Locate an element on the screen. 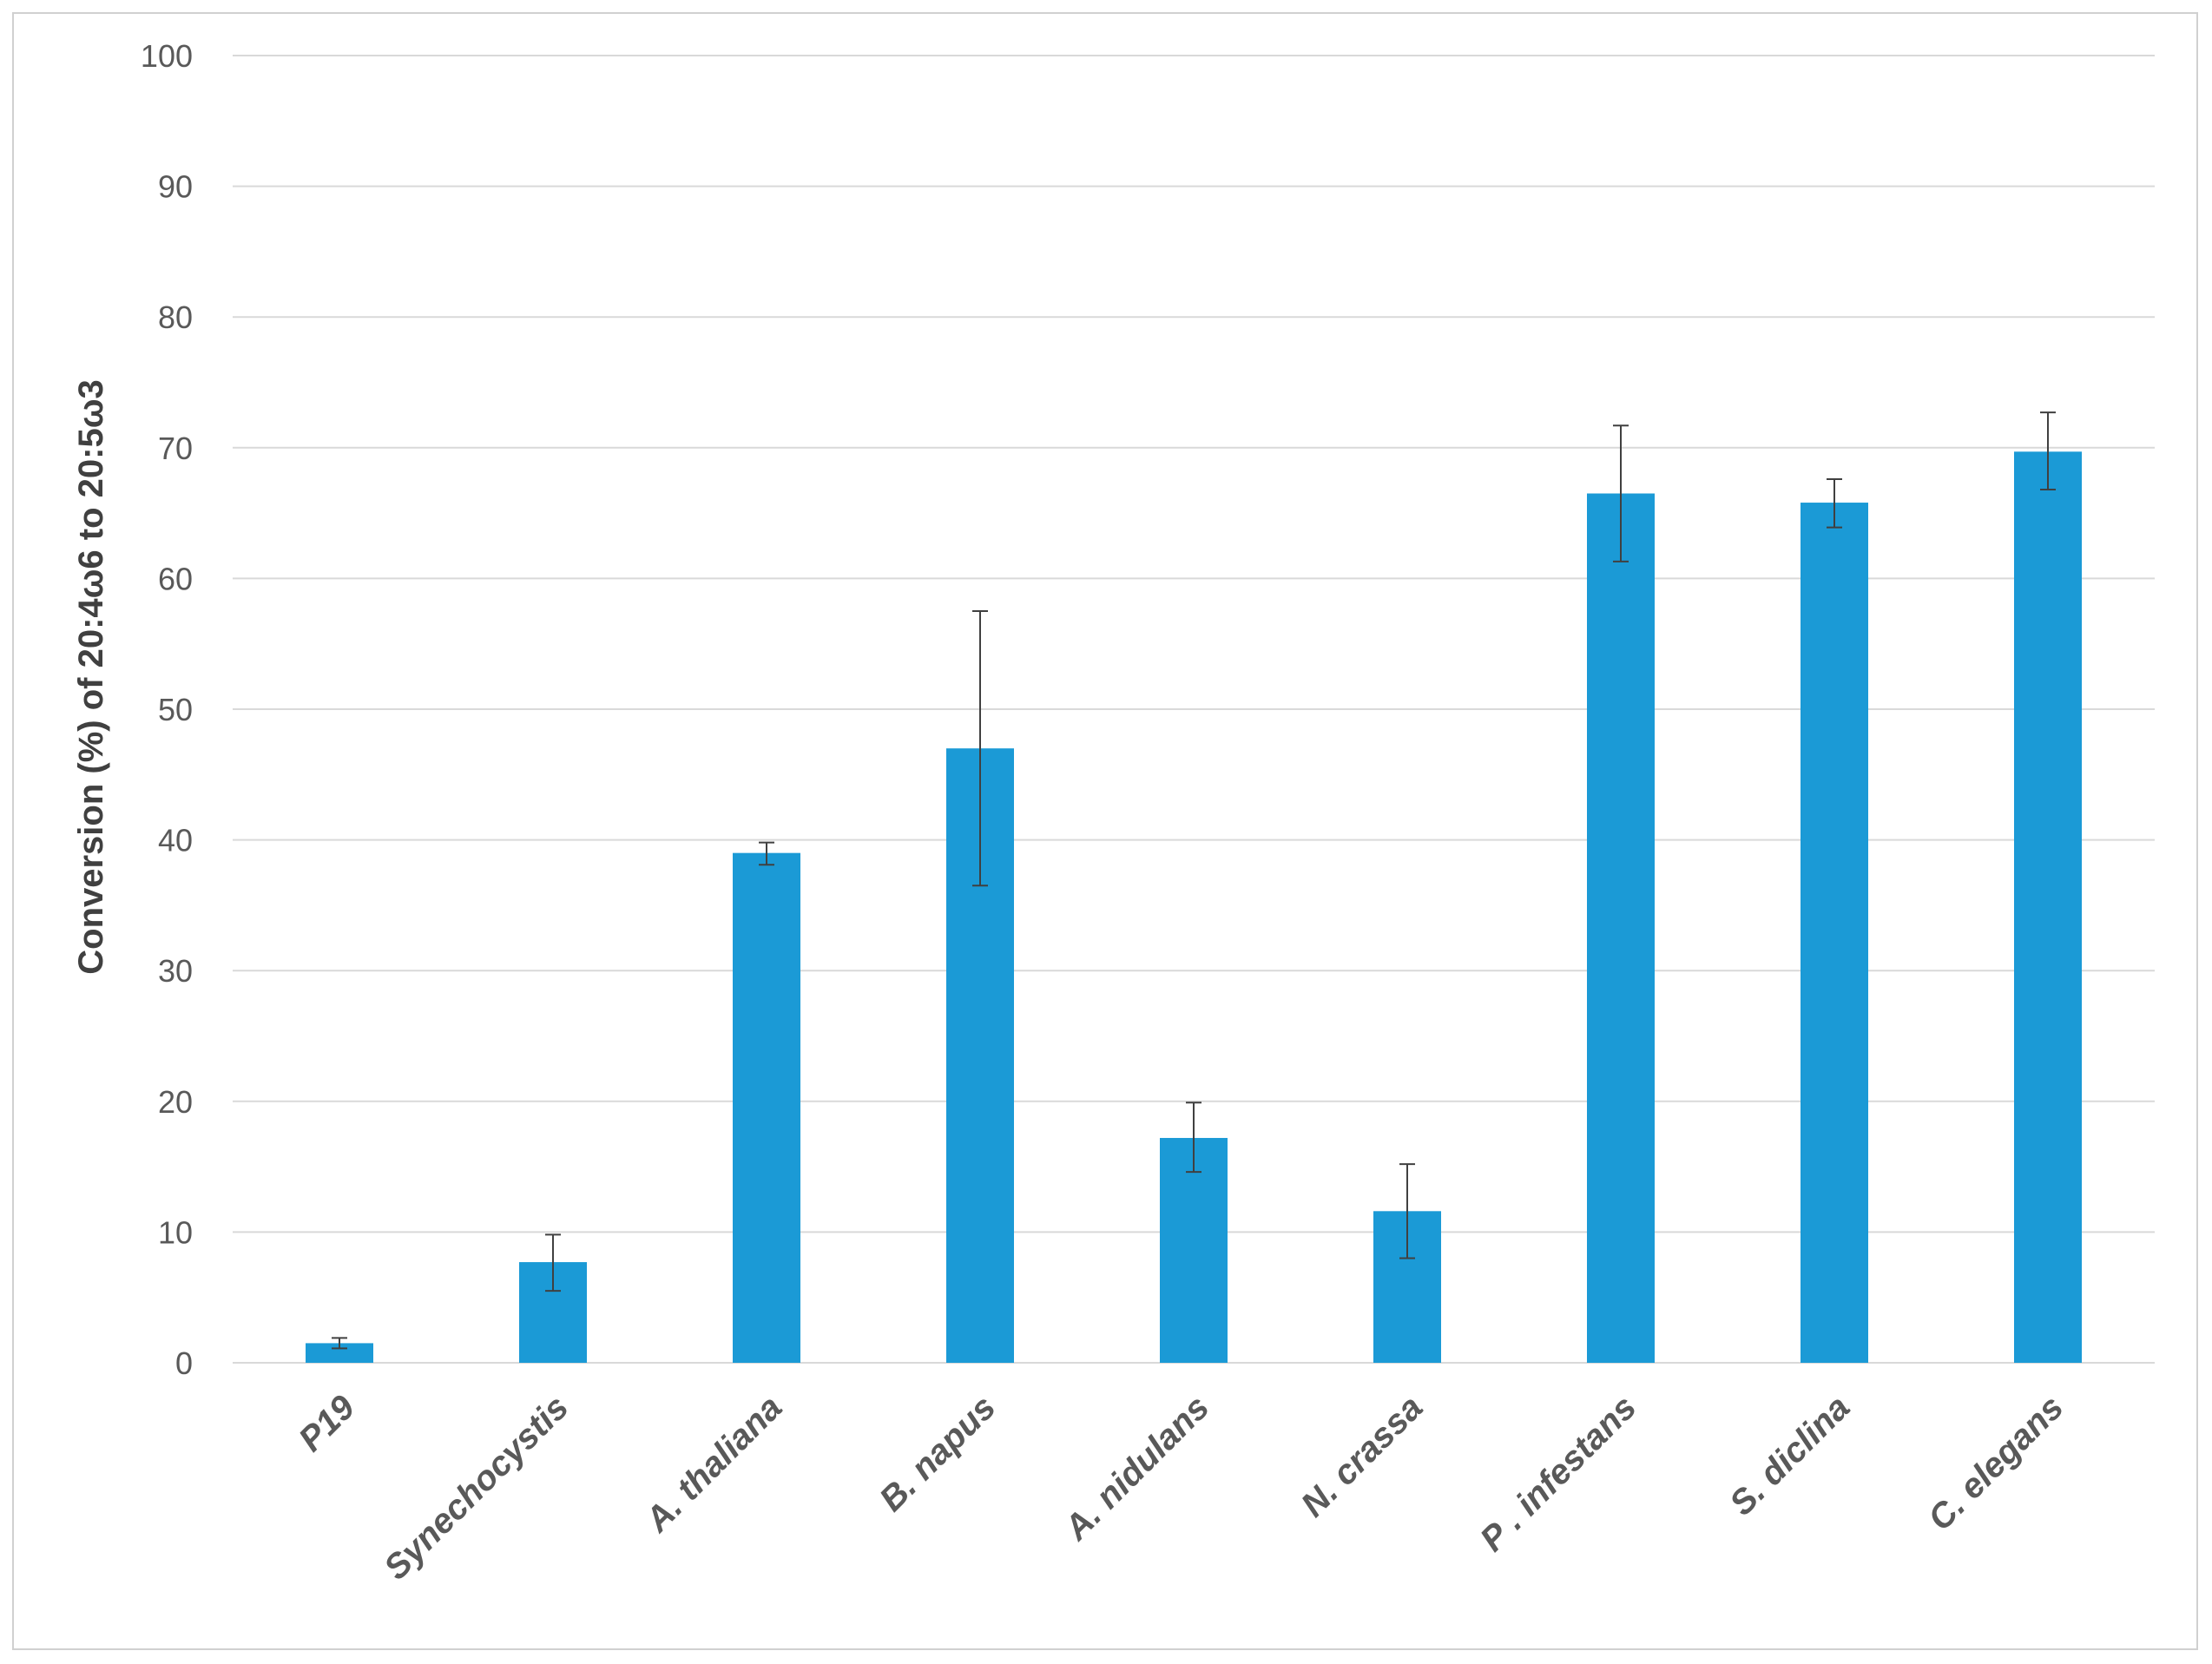 The height and width of the screenshot is (1664, 2212). x-category-label: P19 is located at coordinates (327, 1423).